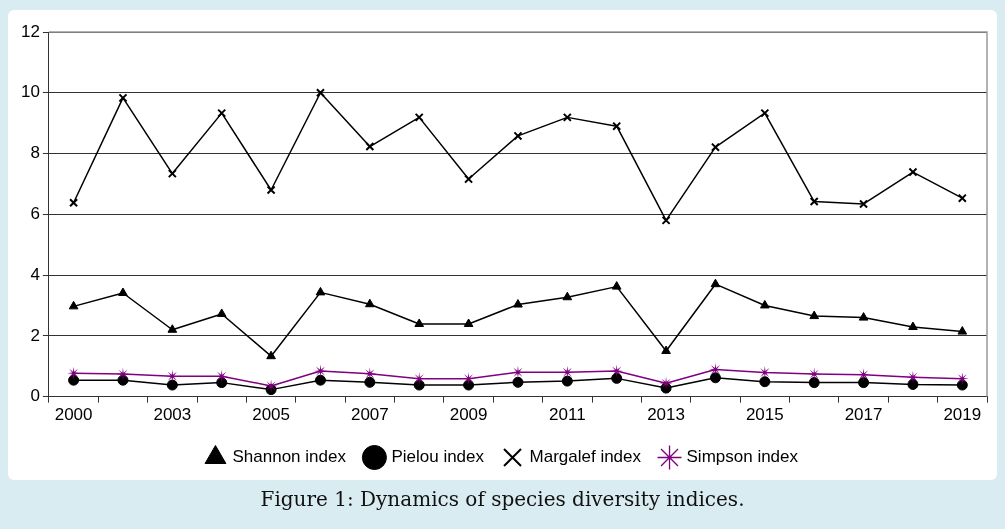  Describe the element at coordinates (742, 457) in the screenshot. I see `legend-label: Simpson index` at that location.